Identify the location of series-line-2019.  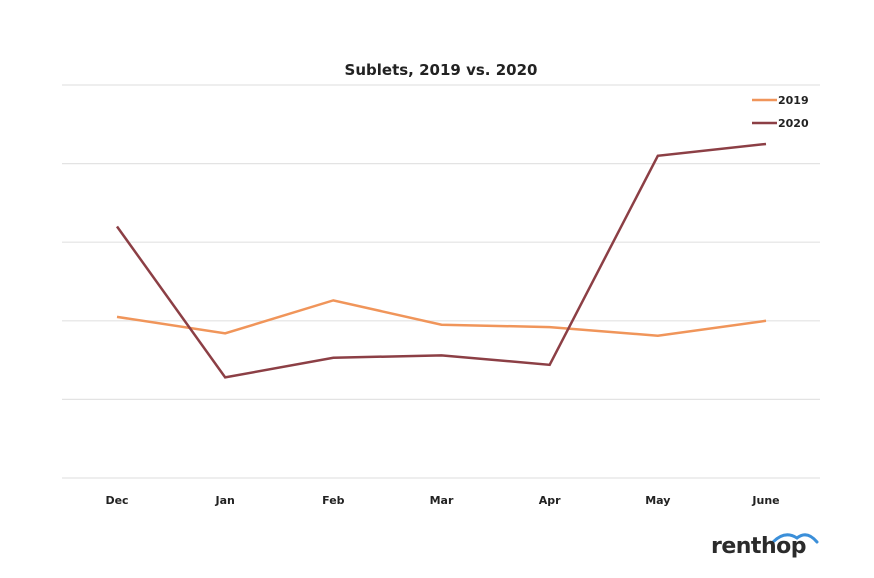
(441, 318).